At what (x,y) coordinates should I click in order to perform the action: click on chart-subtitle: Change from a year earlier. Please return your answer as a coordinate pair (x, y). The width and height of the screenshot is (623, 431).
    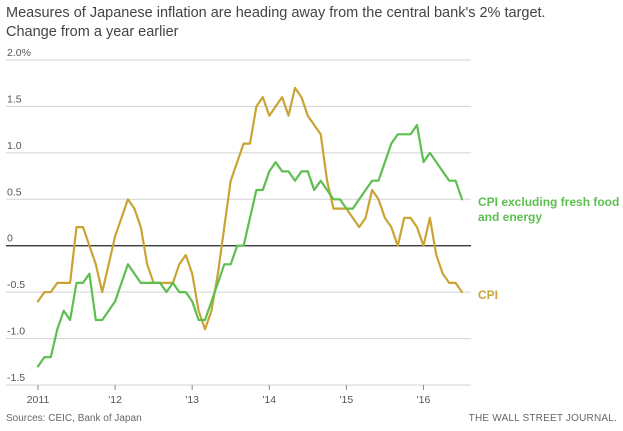
    Looking at the image, I should click on (92, 32).